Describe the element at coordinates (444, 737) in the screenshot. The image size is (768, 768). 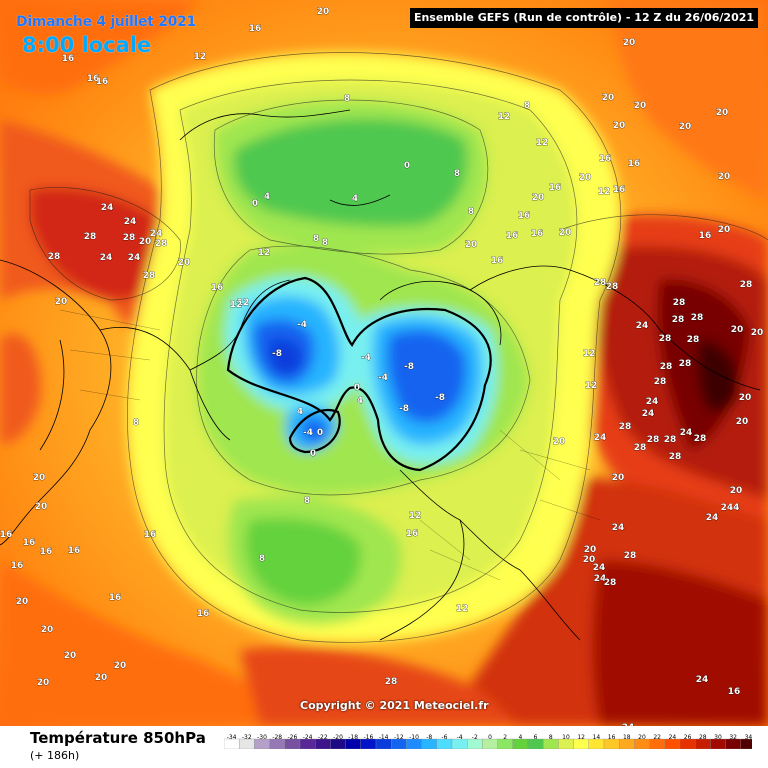
I see `legend-tick-label: -6` at that location.